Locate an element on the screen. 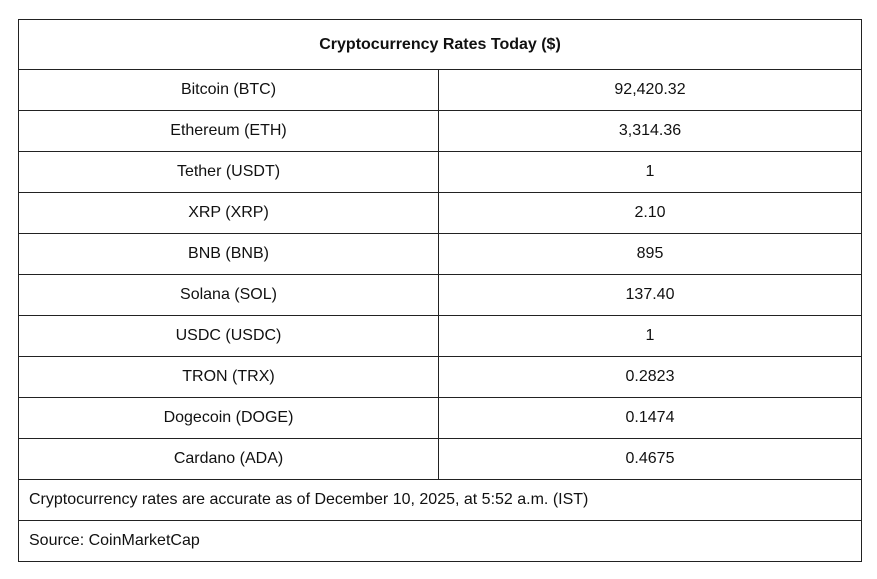 The width and height of the screenshot is (877, 579). crypto-name-cell: Solana (SOL) is located at coordinates (228, 295).